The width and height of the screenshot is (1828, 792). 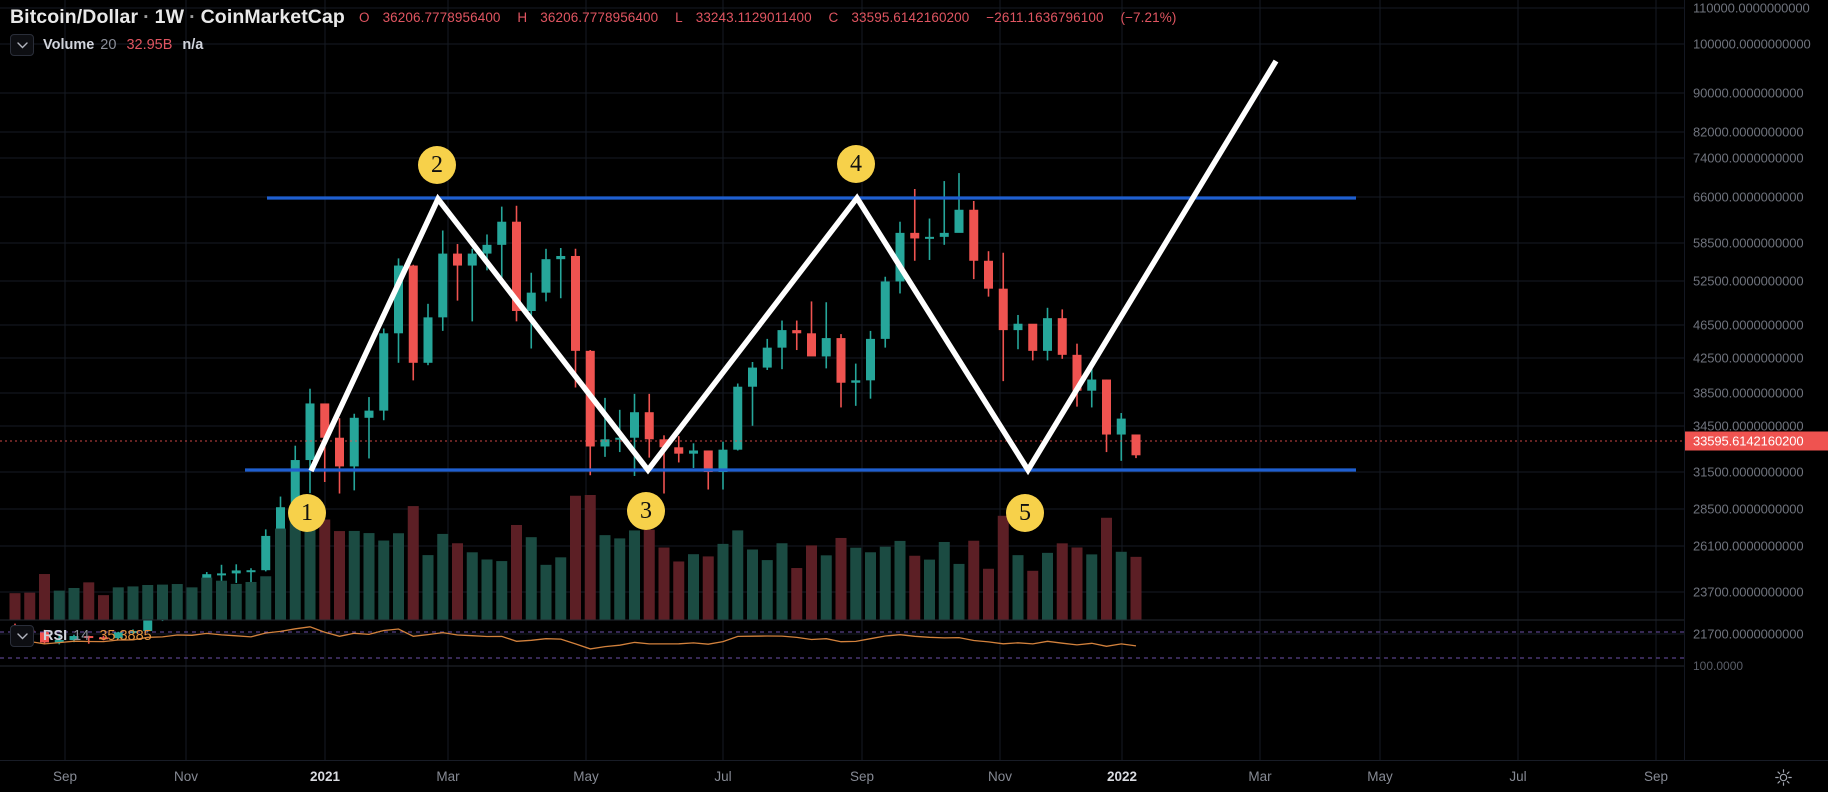 What do you see at coordinates (1748, 546) in the screenshot?
I see `price-tick-label: 26100.0000000000` at bounding box center [1748, 546].